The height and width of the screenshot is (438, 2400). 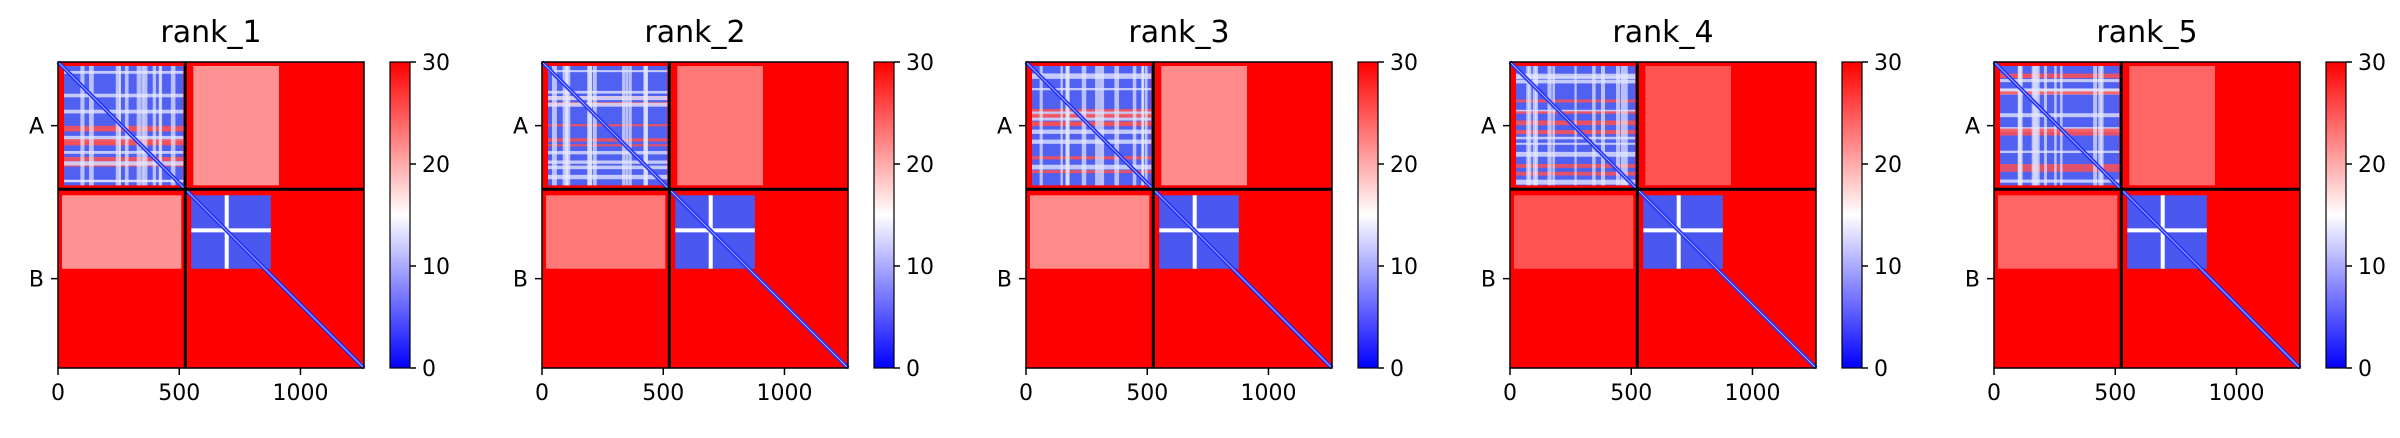 What do you see at coordinates (1662, 32) in the screenshot?
I see `panel-title: rank_4` at bounding box center [1662, 32].